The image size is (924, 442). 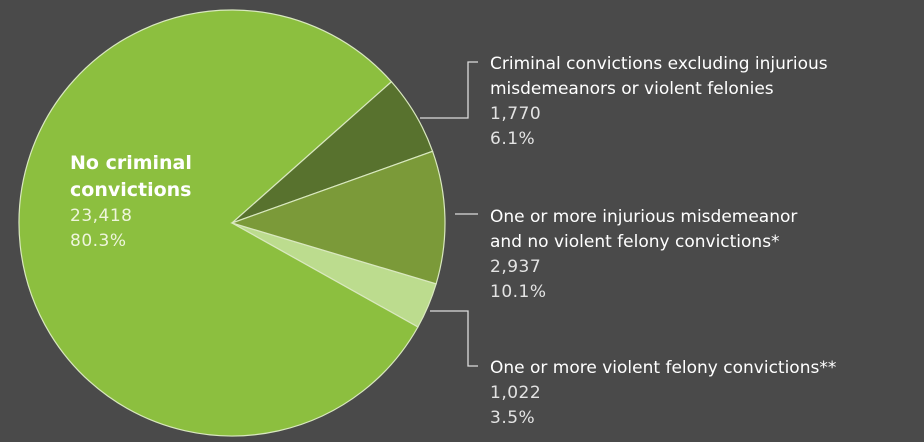 What do you see at coordinates (632, 89) in the screenshot?
I see `label-criminal-excl-line-2: misdemeanors or violent felonies` at bounding box center [632, 89].